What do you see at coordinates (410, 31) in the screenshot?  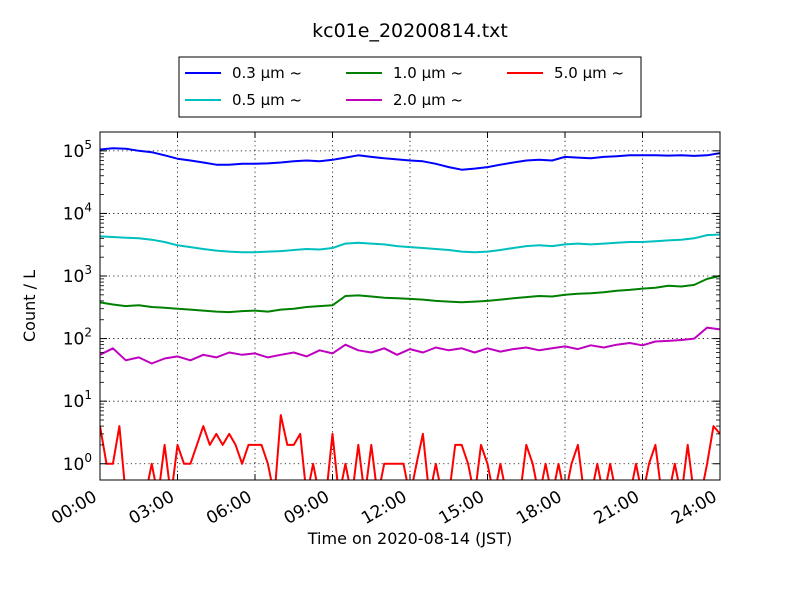 I see `chart-title: kc01e_20200814.txt` at bounding box center [410, 31].